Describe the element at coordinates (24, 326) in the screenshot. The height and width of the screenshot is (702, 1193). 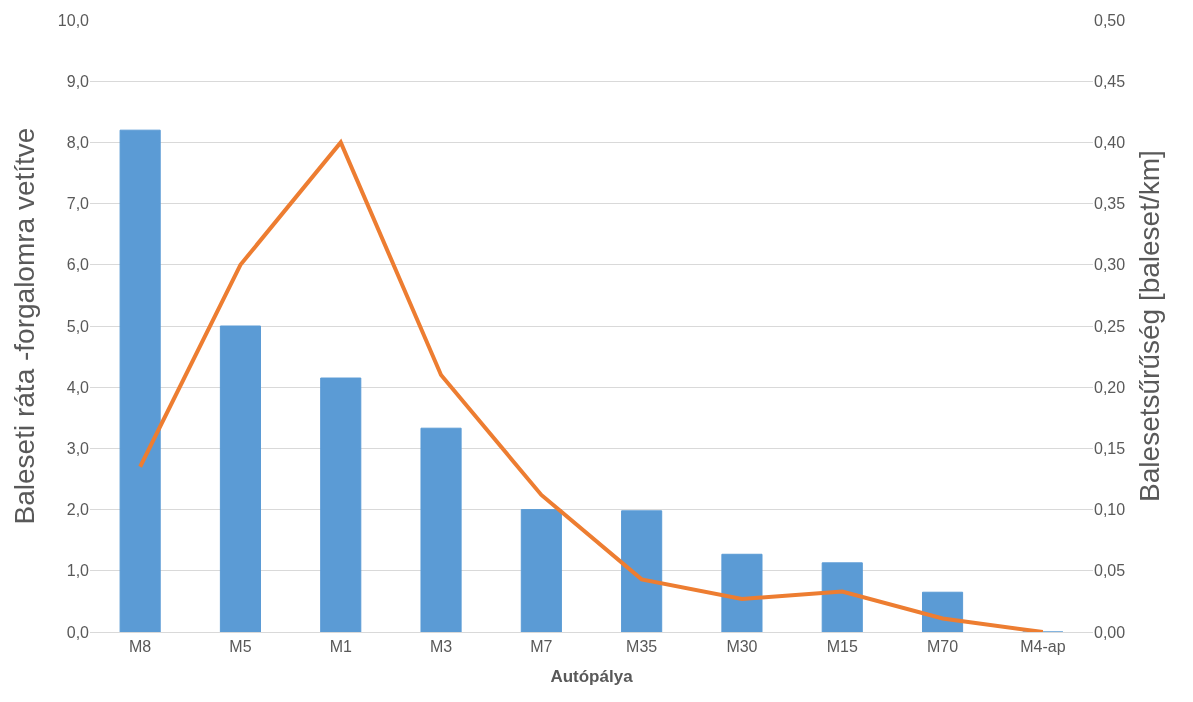
I see `y-axis-title: Baleseti ráta -forgalomra vetítve` at that location.